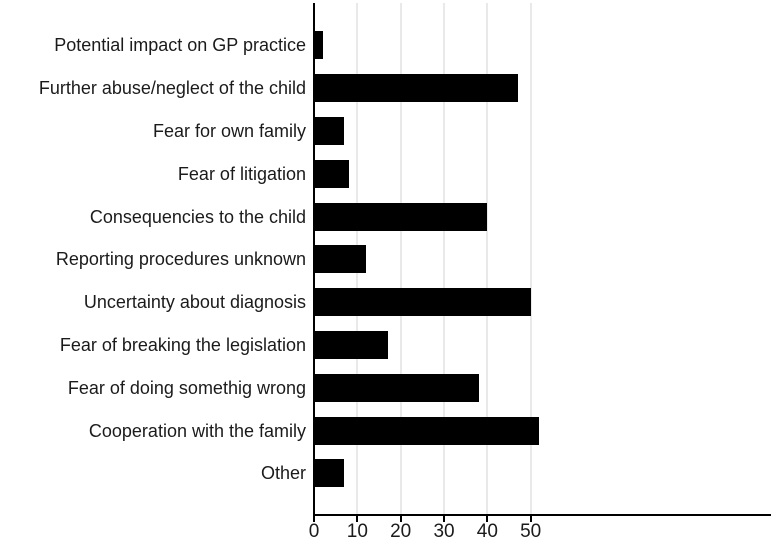 The width and height of the screenshot is (771, 546). Describe the element at coordinates (182, 344) in the screenshot. I see `category-label: Fear of breaking the legislation` at that location.